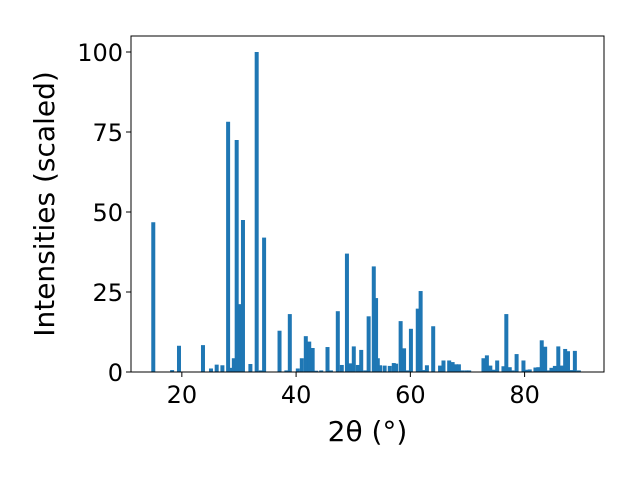 This screenshot has width=640, height=480. What do you see at coordinates (100, 53) in the screenshot?
I see `y-tick-label: 100` at bounding box center [100, 53].